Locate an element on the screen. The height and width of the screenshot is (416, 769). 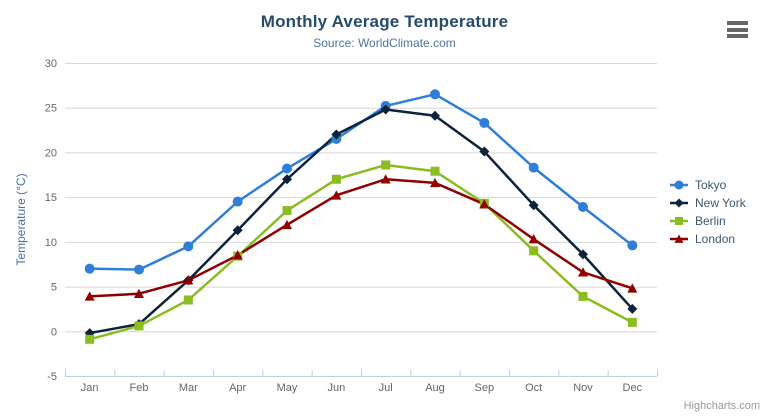
legend: Tokyo New York Berlin London is located at coordinates (708, 212).